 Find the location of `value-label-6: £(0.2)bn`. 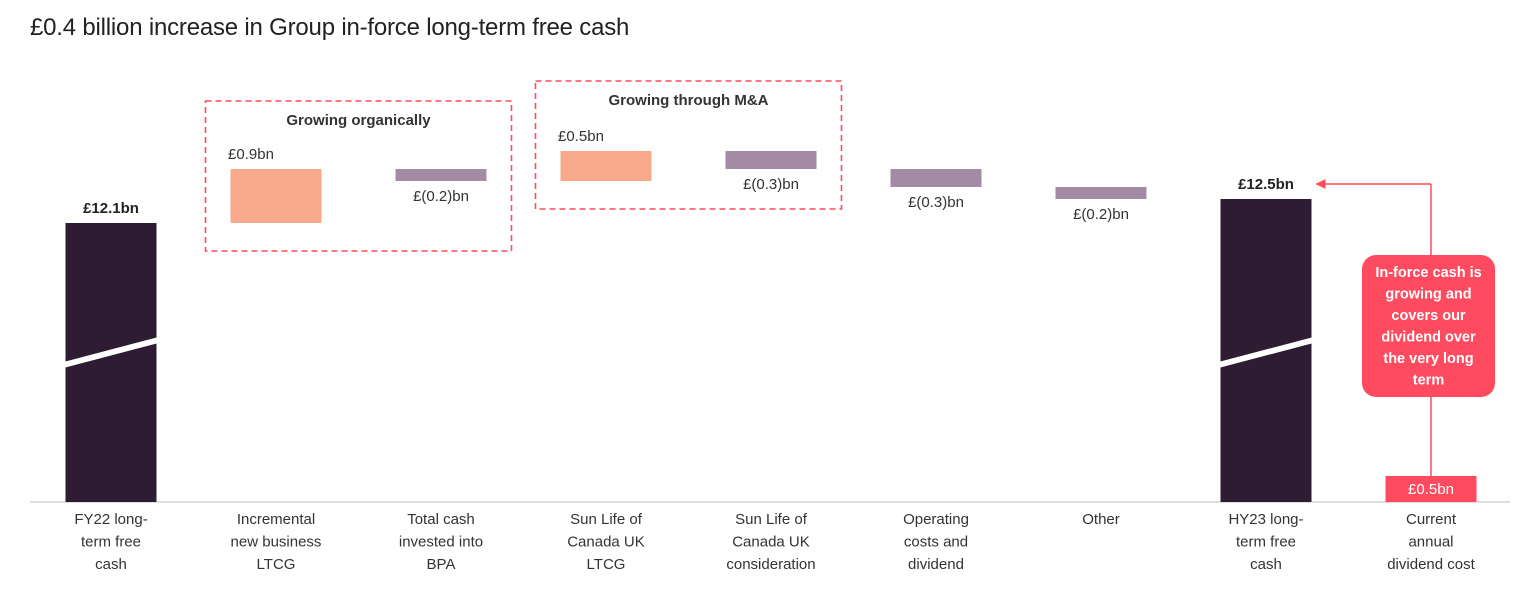

value-label-6: £(0.2)bn is located at coordinates (1101, 214).